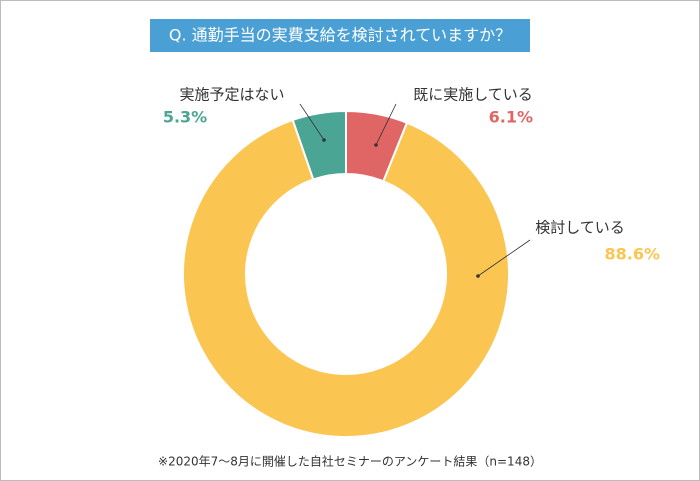 The height and width of the screenshot is (481, 700). Describe the element at coordinates (350, 461) in the screenshot. I see `footnote: ※2020年7〜8月に開催した自社セミナーのアンケート結果（n=148）` at that location.